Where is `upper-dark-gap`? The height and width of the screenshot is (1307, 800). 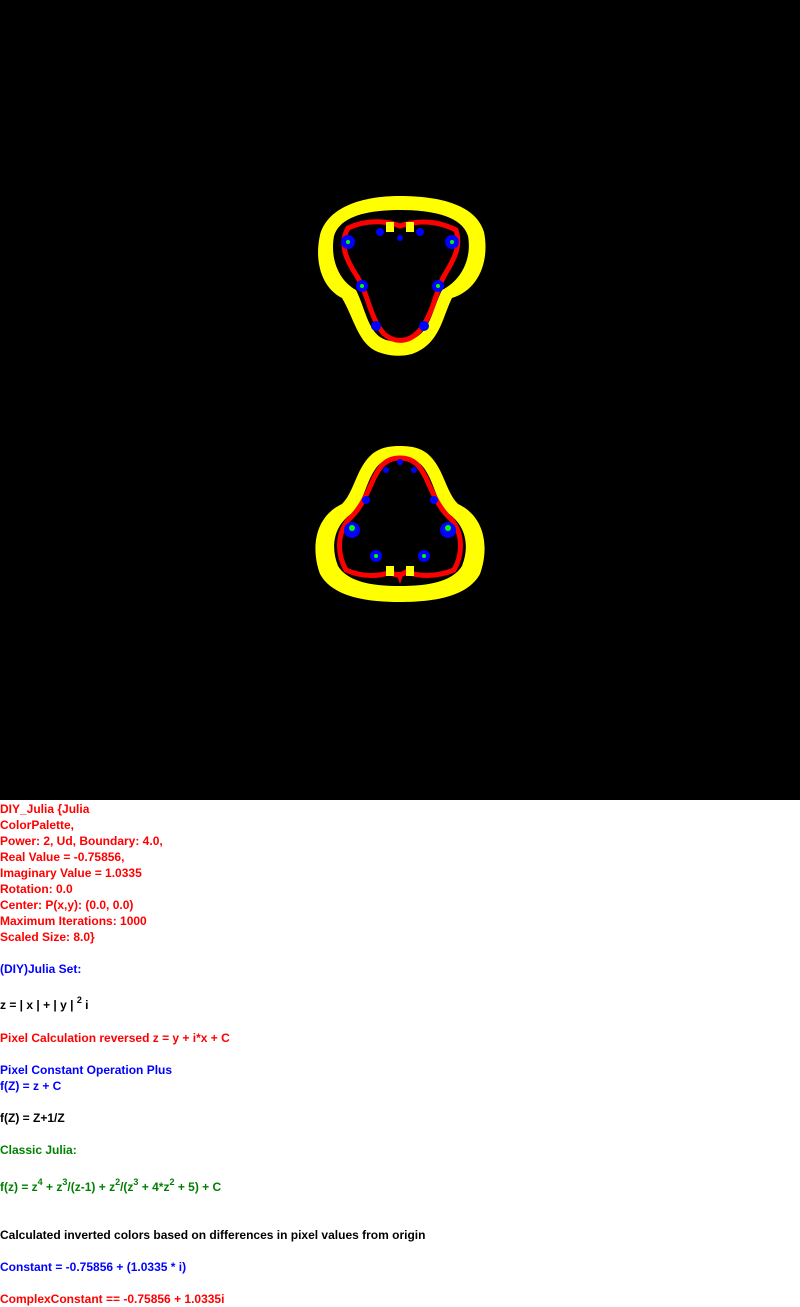
upper-dark-gap is located at coordinates (400, 276).